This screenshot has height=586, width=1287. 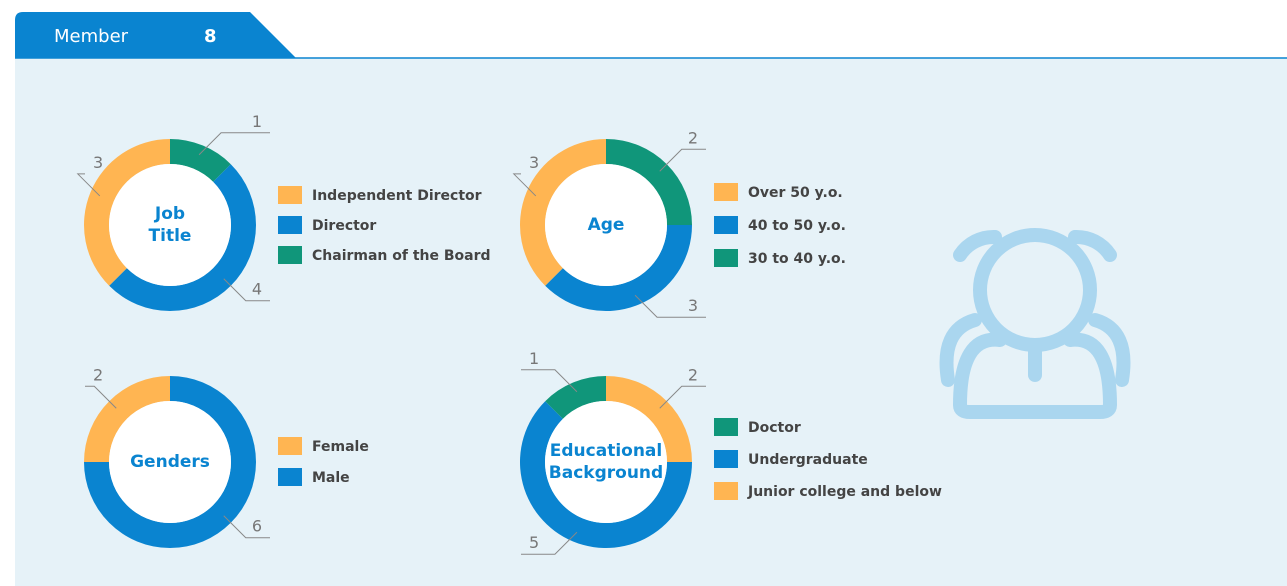 What do you see at coordinates (331, 478) in the screenshot?
I see `legend-label: Male` at bounding box center [331, 478].